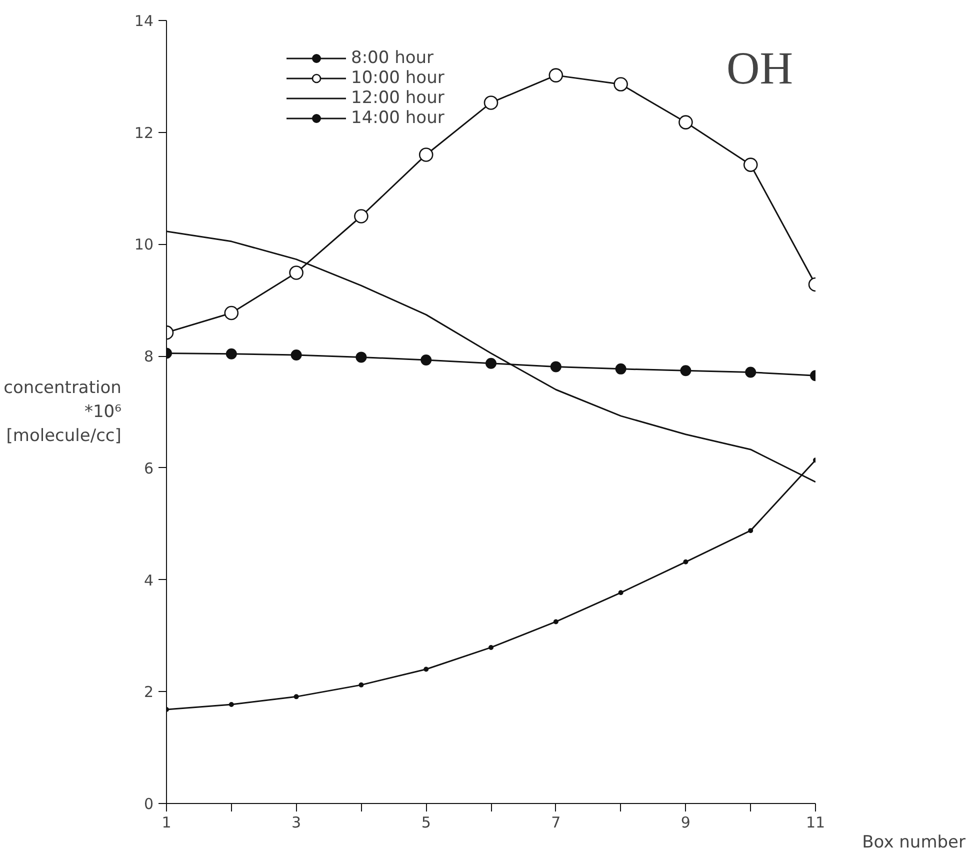 This screenshot has width=978, height=852. I want to click on x-tick-label: 5, so click(426, 823).